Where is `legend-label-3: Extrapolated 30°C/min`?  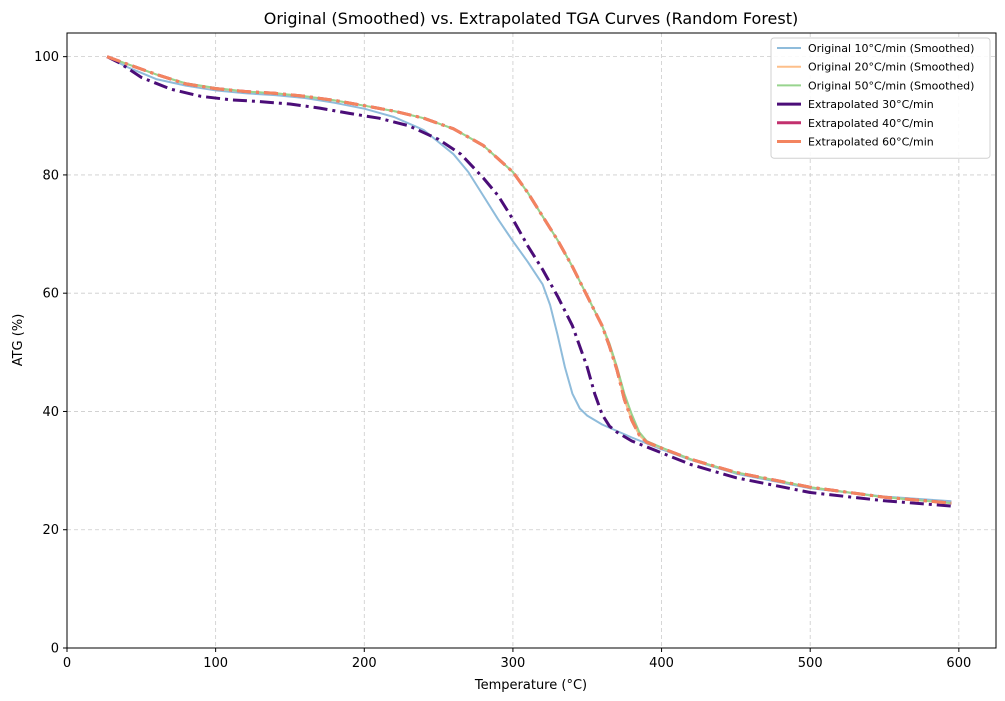 legend-label-3: Extrapolated 30°C/min is located at coordinates (871, 104).